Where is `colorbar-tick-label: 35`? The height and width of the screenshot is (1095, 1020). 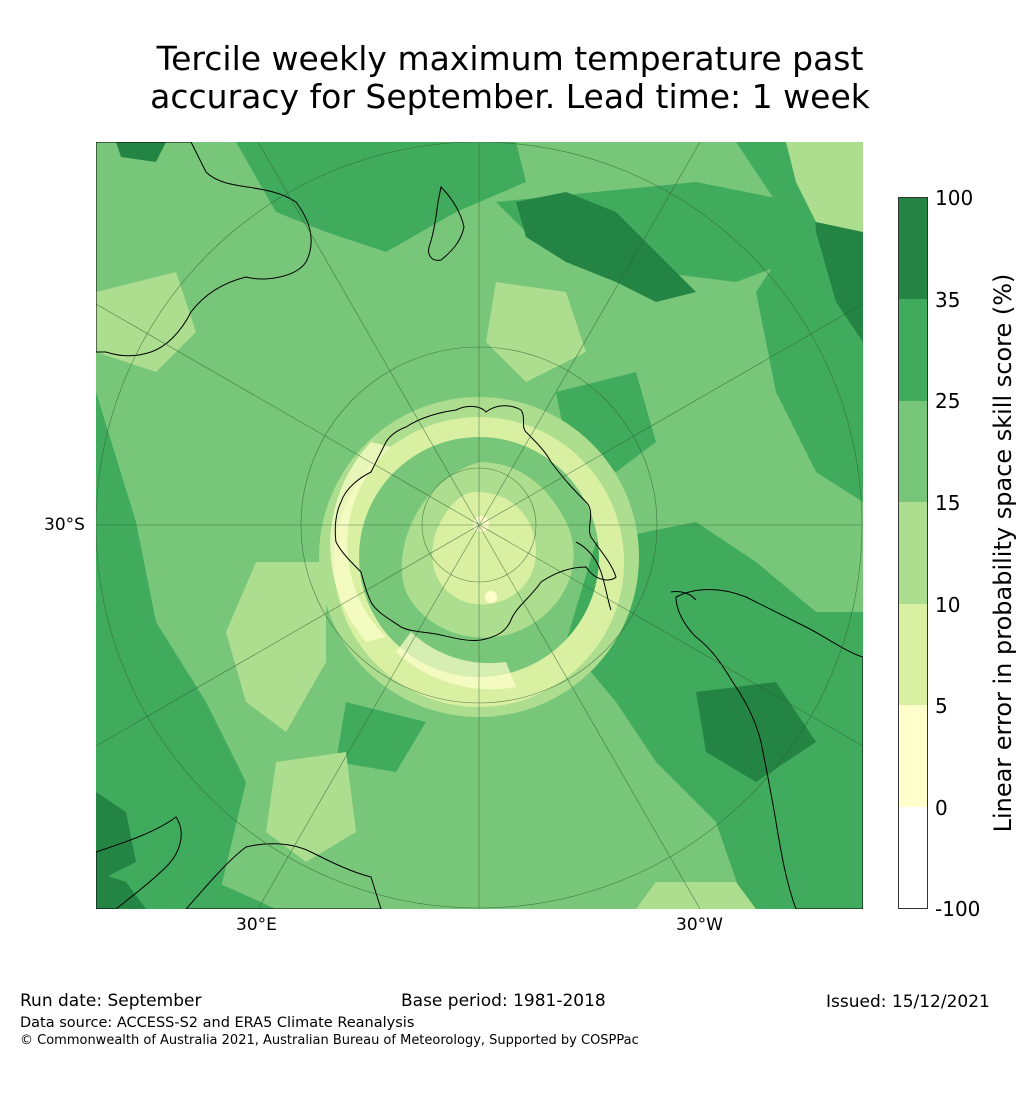 colorbar-tick-label: 35 is located at coordinates (948, 300).